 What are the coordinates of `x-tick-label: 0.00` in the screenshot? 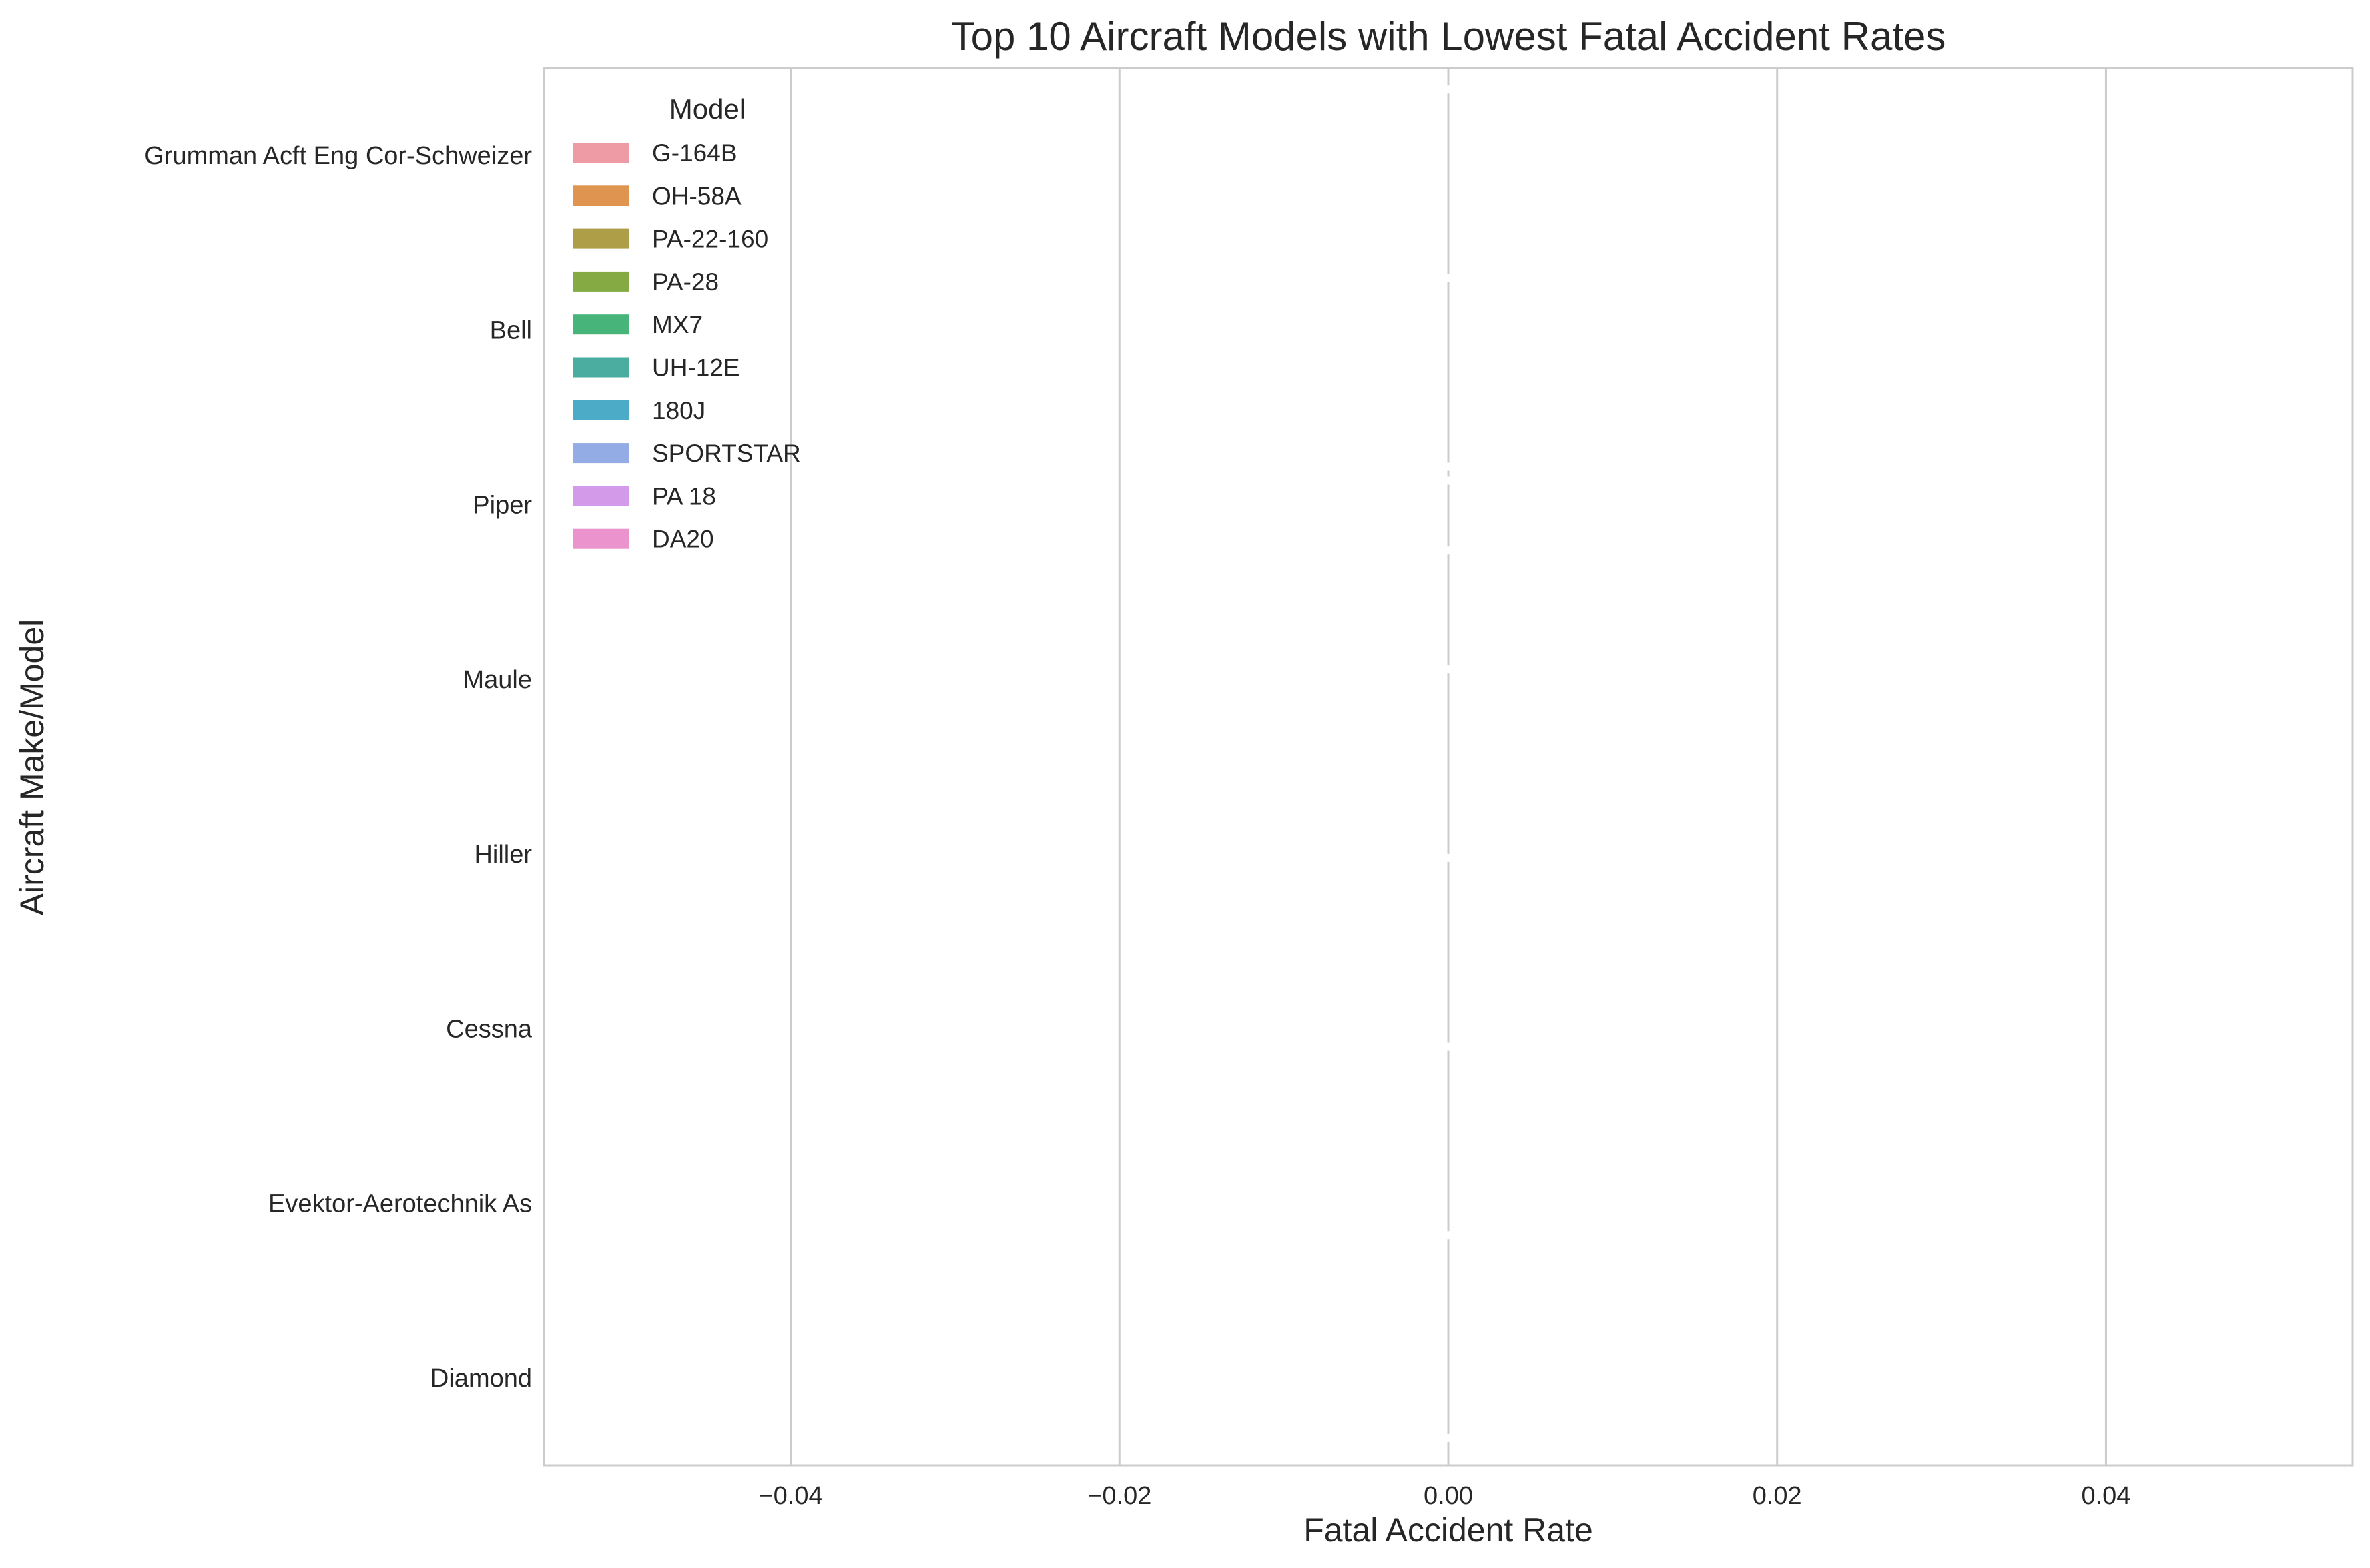 It's located at (1448, 1496).